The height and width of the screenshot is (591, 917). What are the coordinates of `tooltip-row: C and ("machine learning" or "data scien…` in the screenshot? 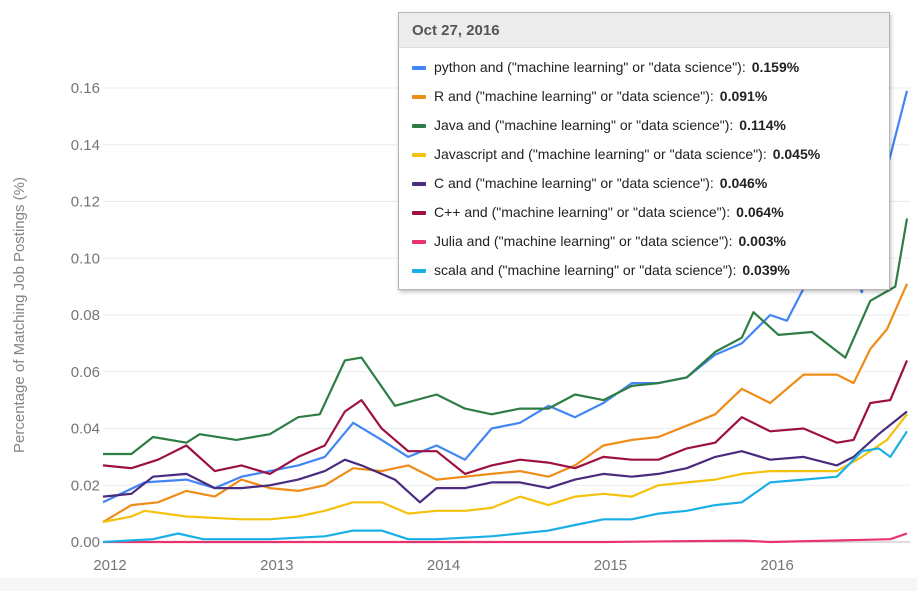 It's located at (644, 183).